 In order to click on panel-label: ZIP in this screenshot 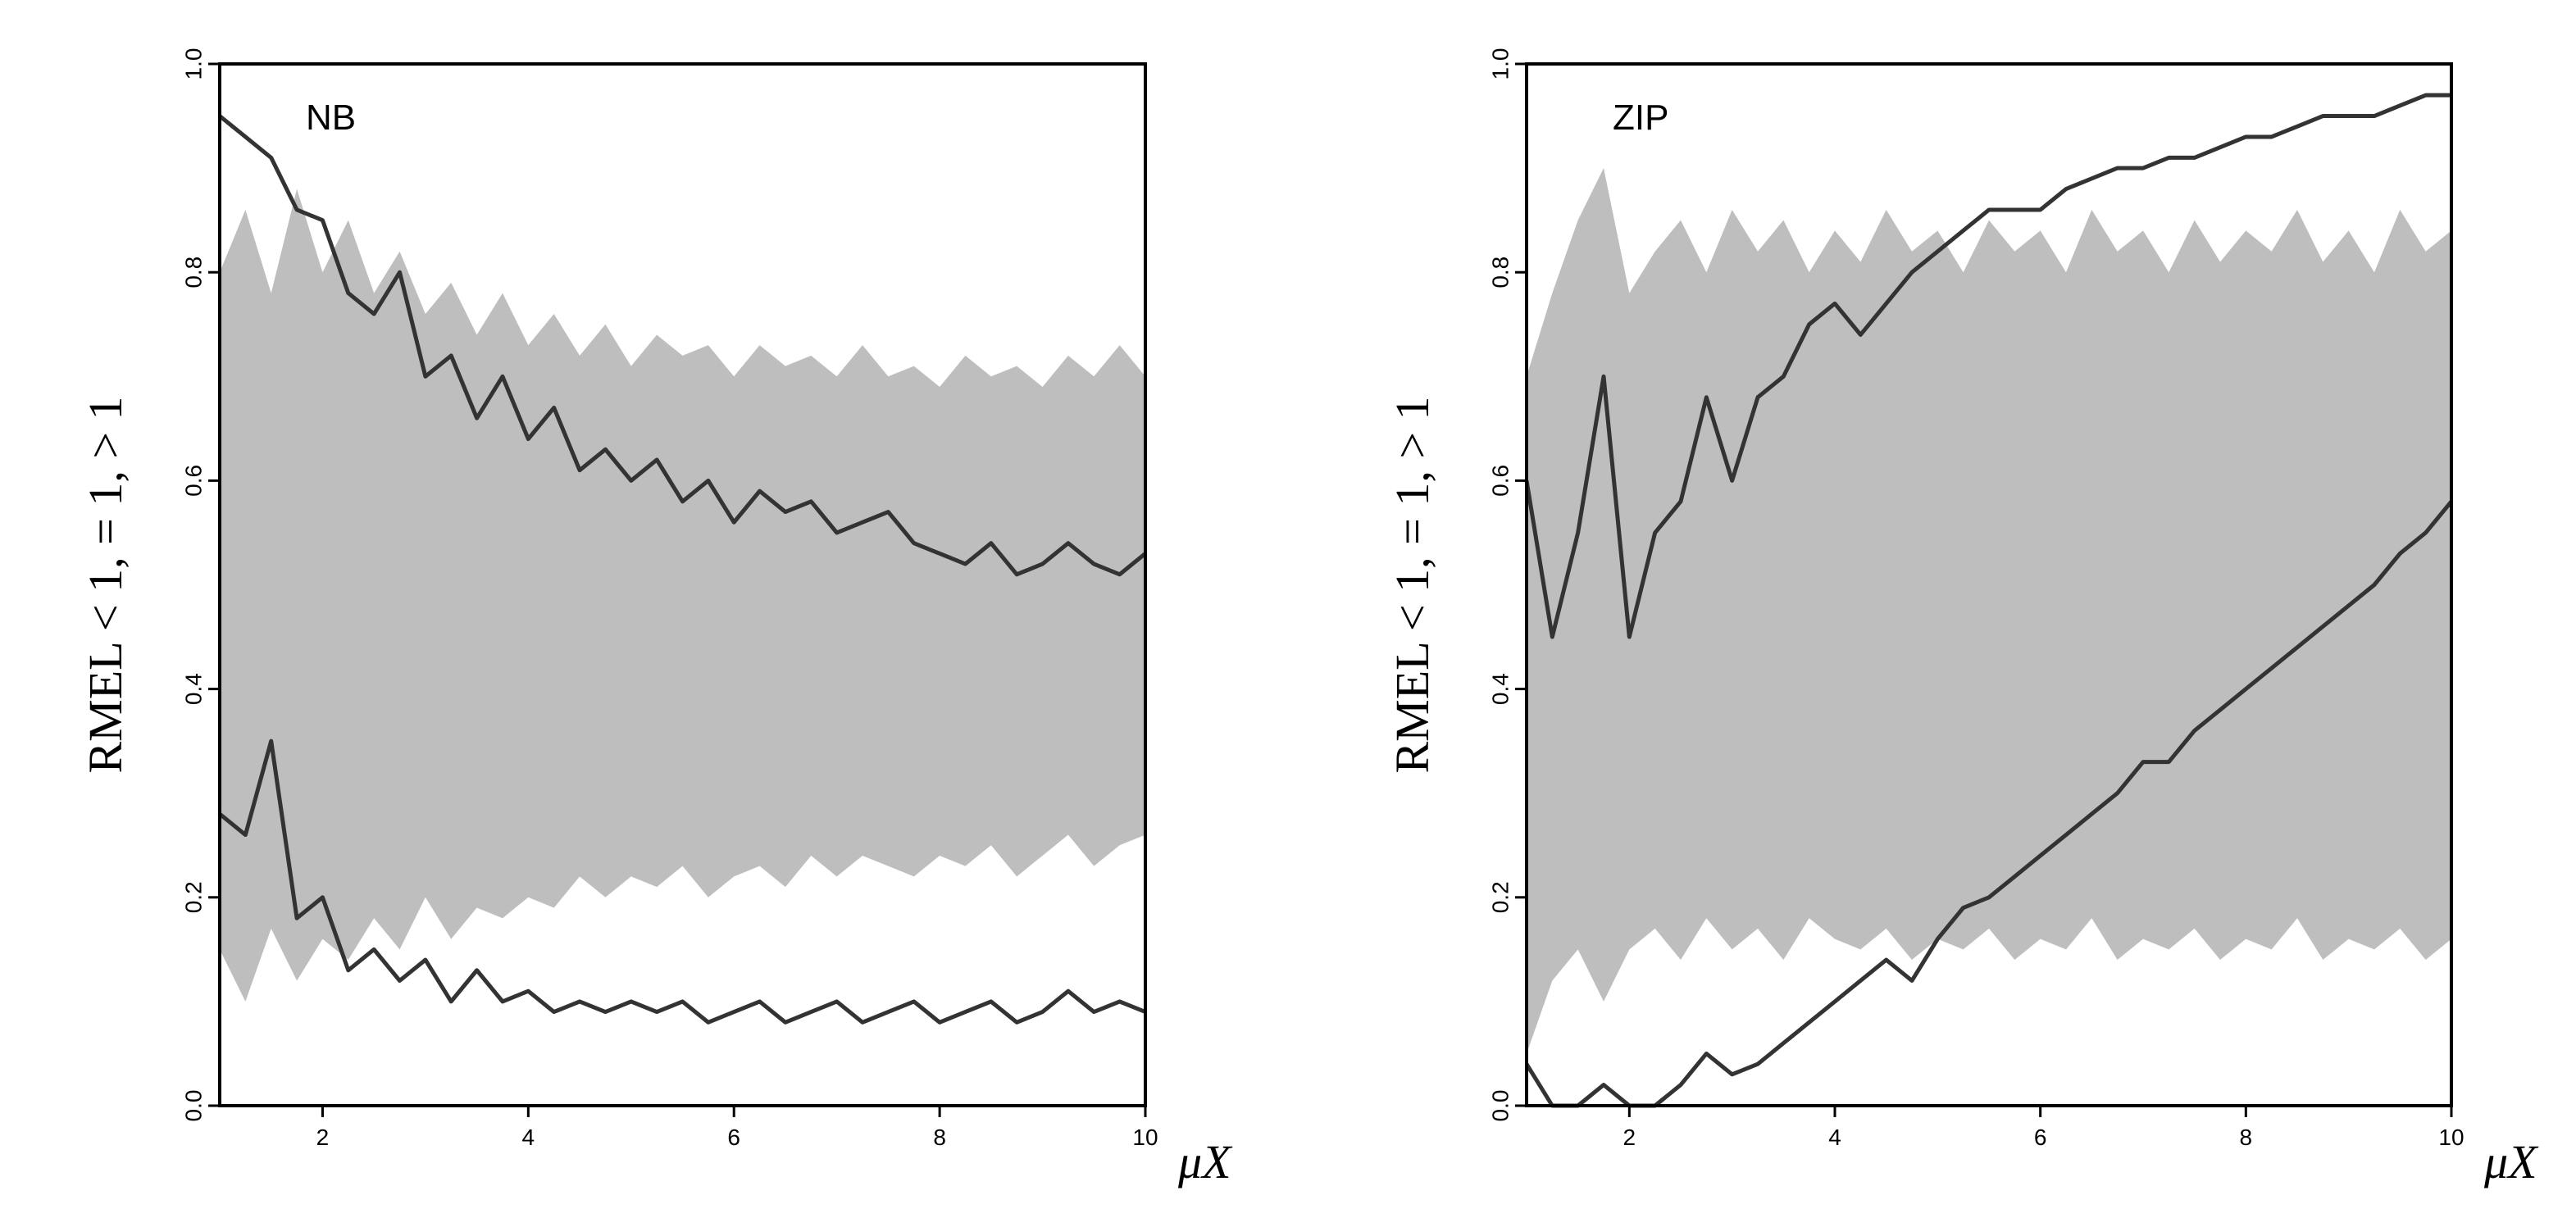, I will do `click(1640, 118)`.